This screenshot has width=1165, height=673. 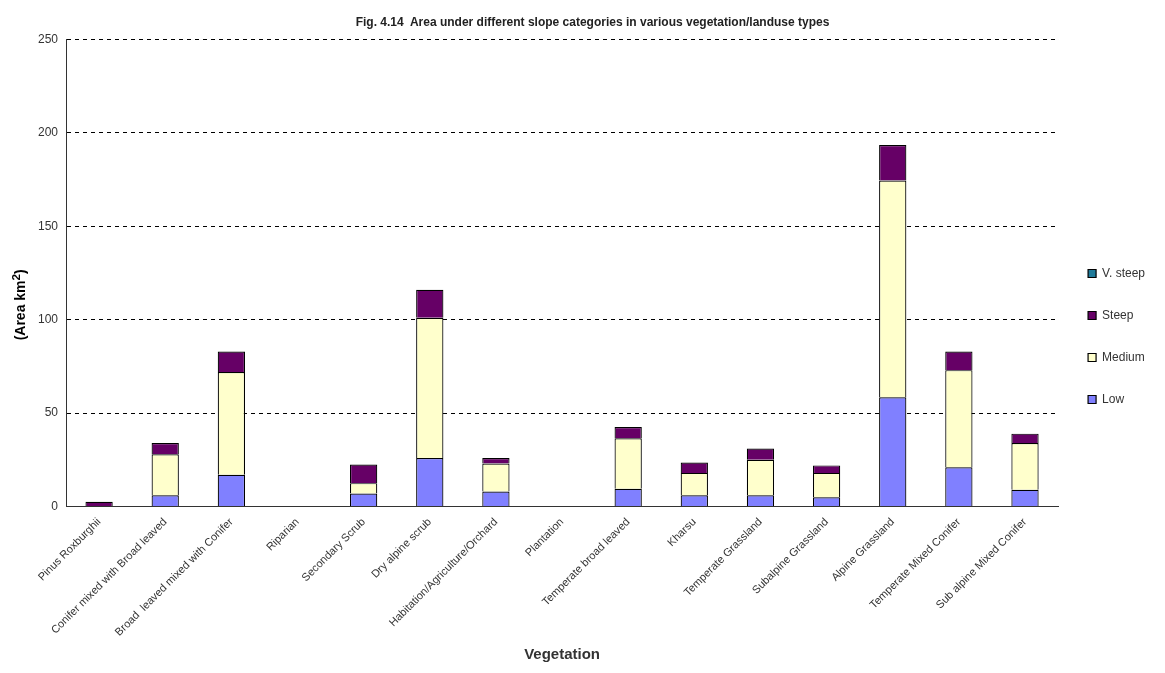 I want to click on legend-label: V. steep, so click(x=1124, y=272).